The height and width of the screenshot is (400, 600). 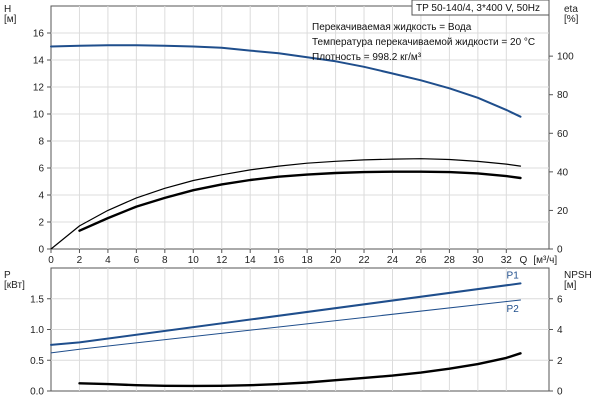 What do you see at coordinates (37, 361) in the screenshot?
I see `bottom-y-left-tick-label: 0.5` at bounding box center [37, 361].